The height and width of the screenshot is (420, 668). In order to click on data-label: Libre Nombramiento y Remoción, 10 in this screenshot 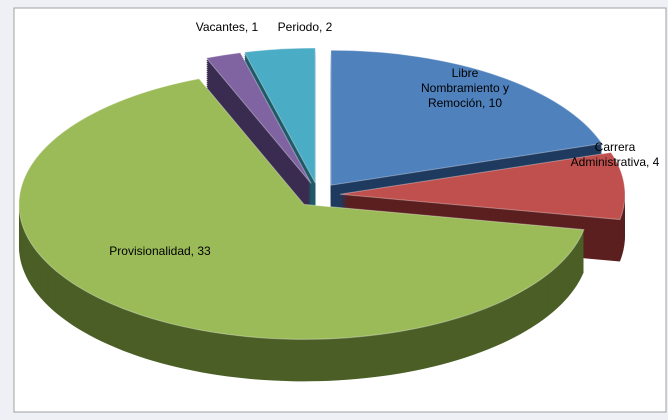, I will do `click(465, 88)`.